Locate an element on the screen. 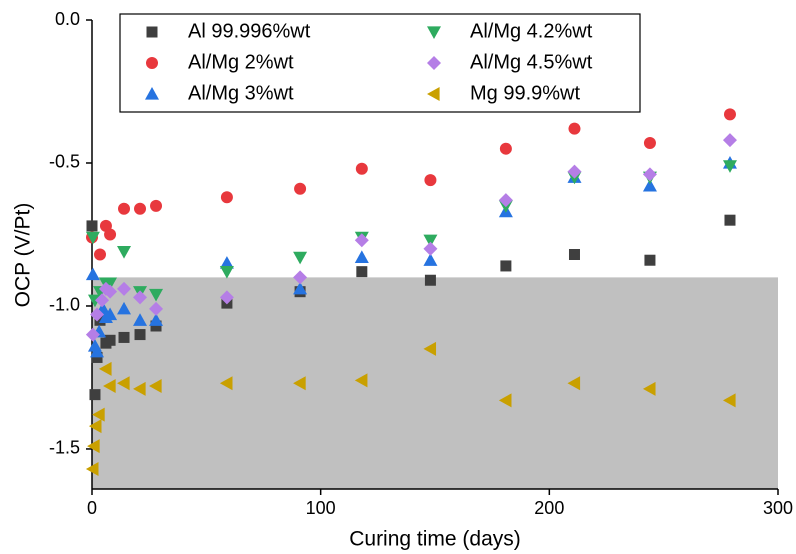  x-tick-label: 300 is located at coordinates (778, 508).